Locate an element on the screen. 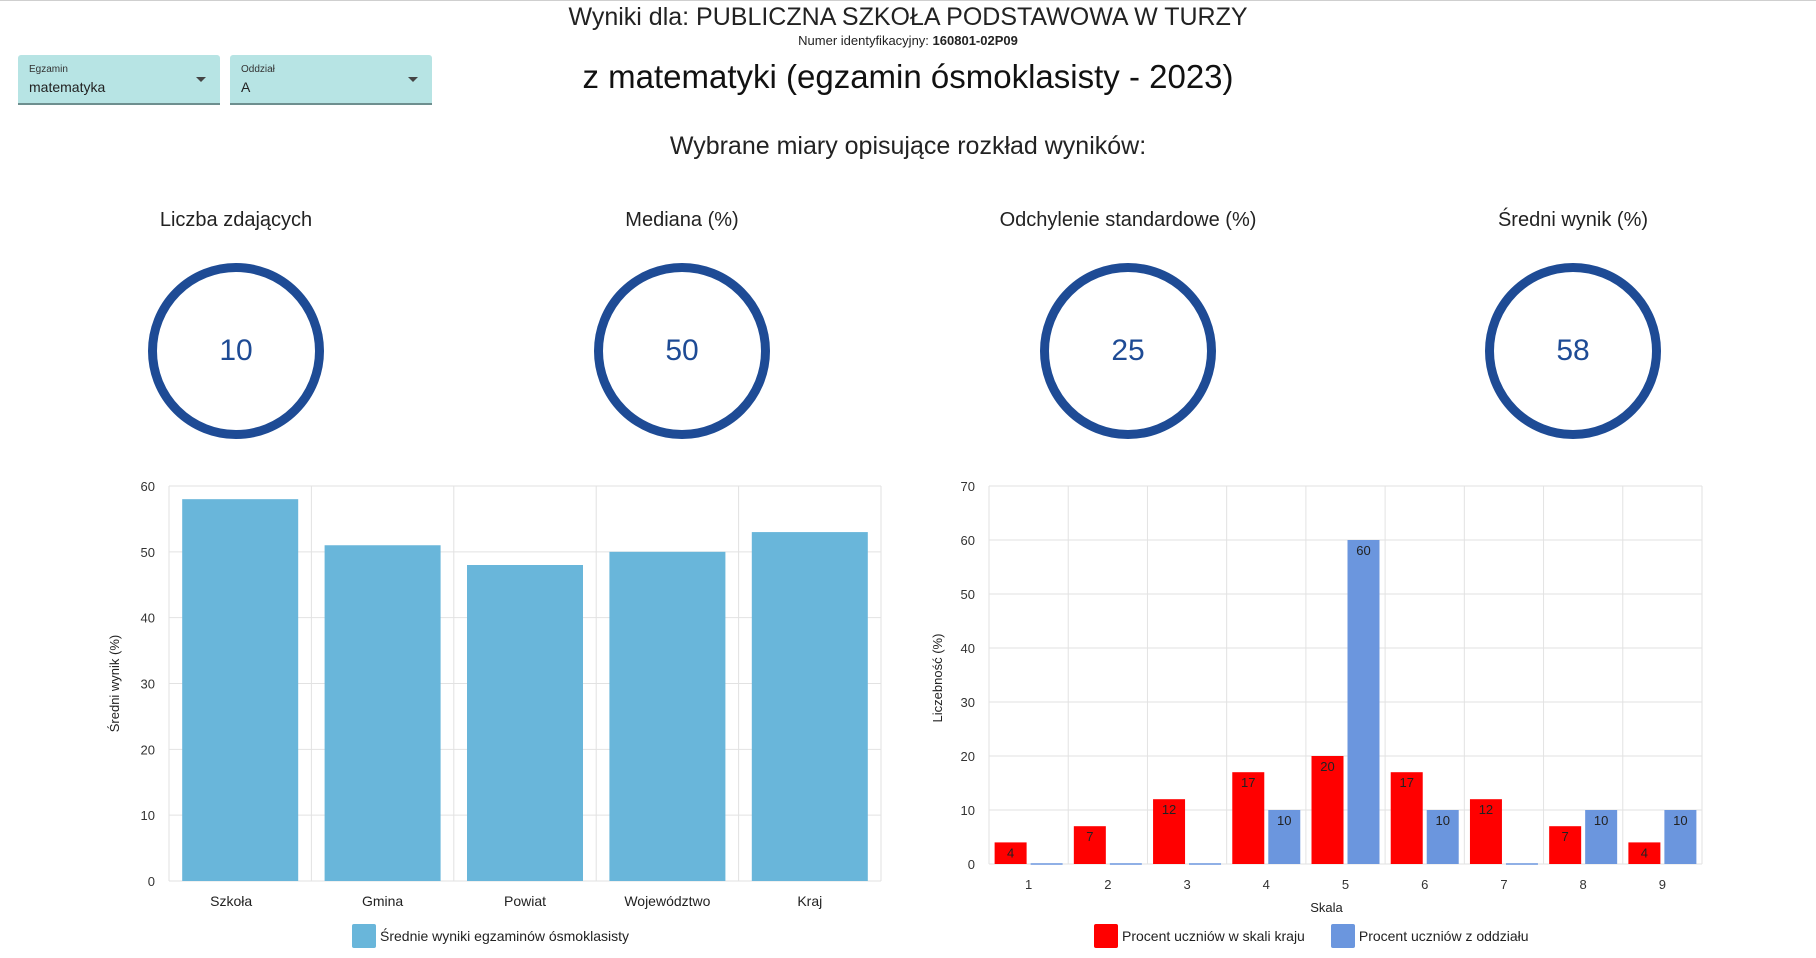  stat-ring: 58 is located at coordinates (1573, 351).